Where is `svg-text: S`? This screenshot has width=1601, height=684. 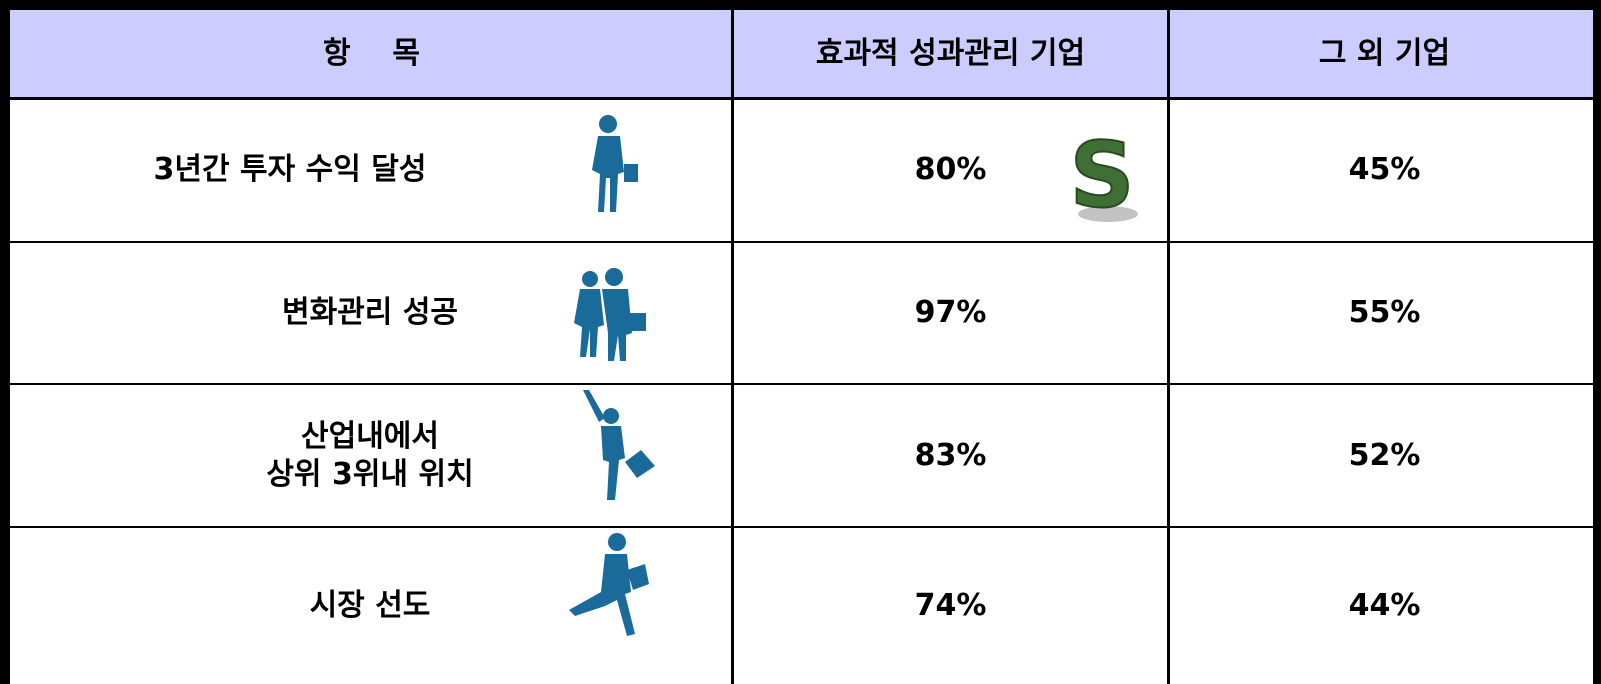
svg-text: S is located at coordinates (1102, 178).